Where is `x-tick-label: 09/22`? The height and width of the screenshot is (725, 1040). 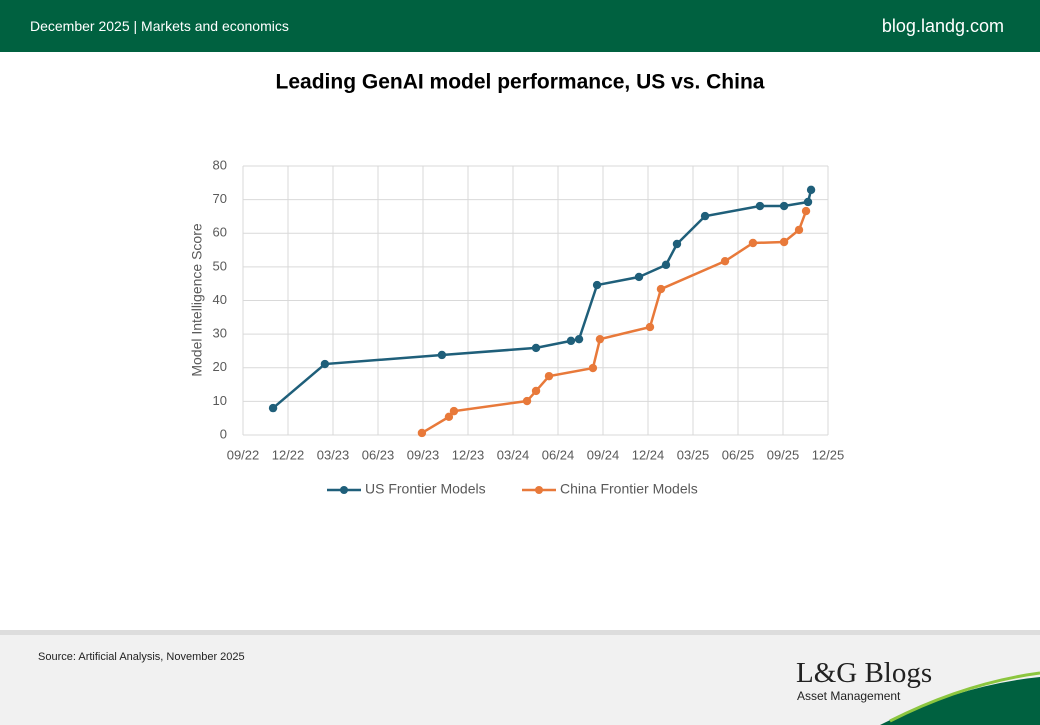 x-tick-label: 09/22 is located at coordinates (243, 454).